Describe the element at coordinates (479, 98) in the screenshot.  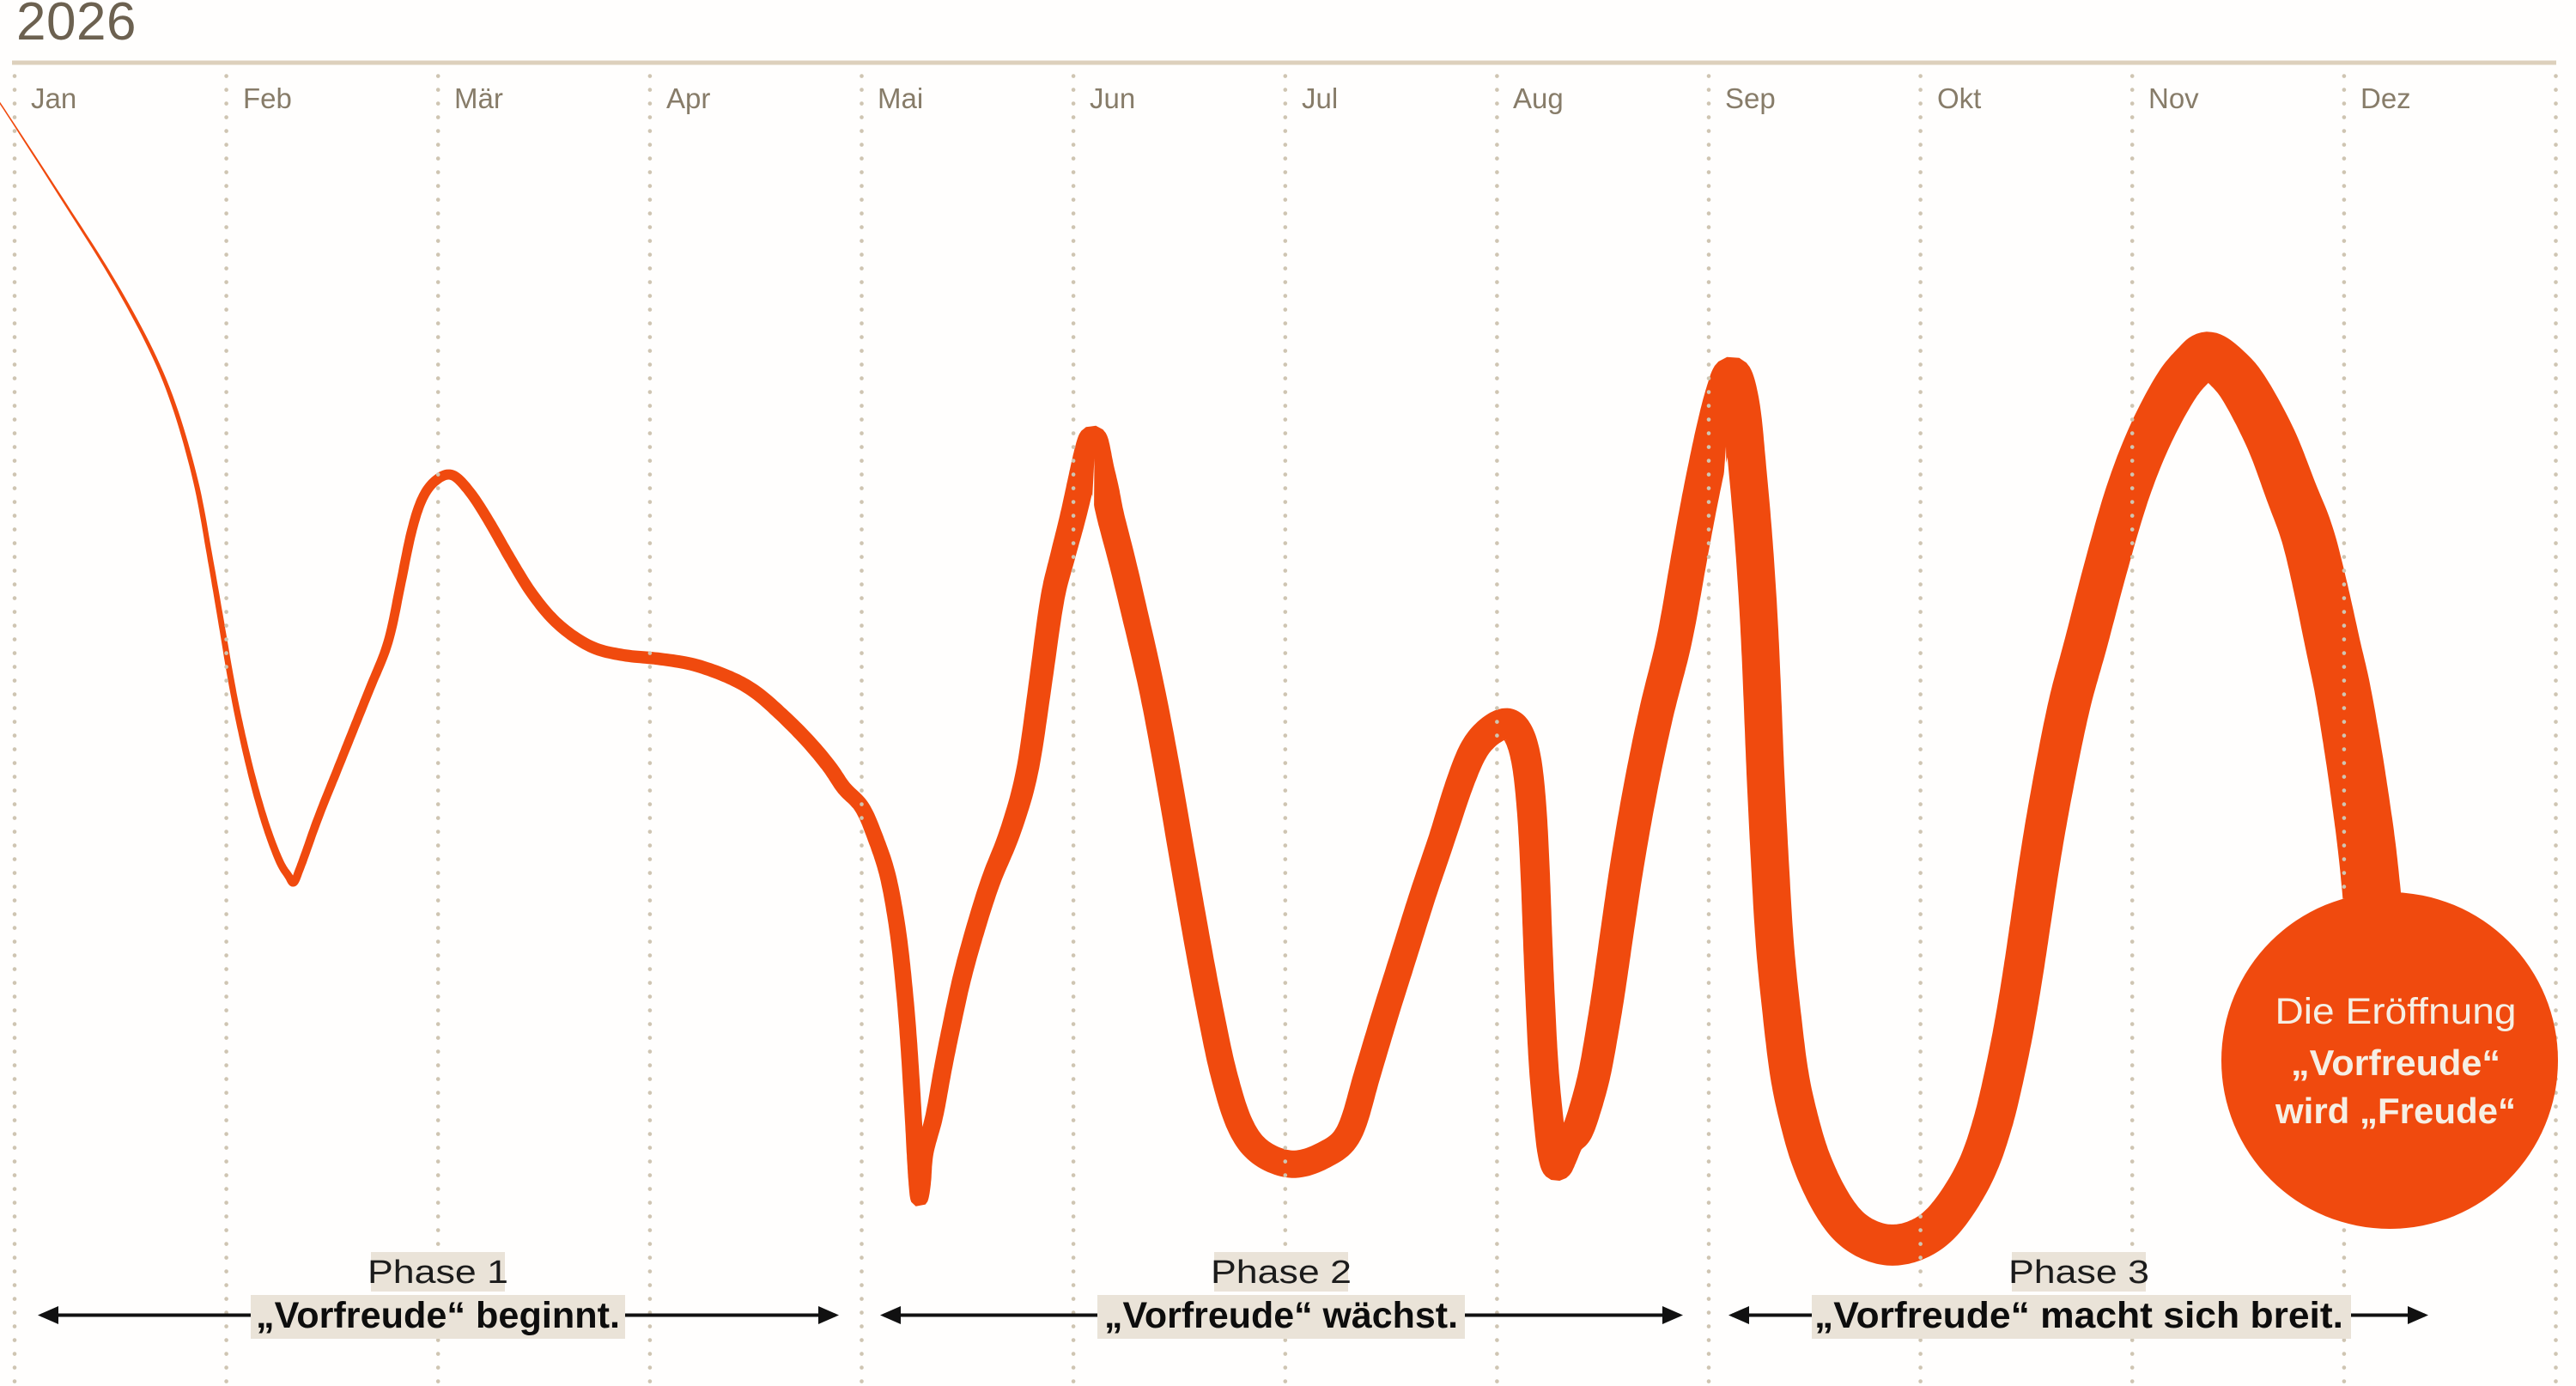
I see `svg-text: Mär` at that location.